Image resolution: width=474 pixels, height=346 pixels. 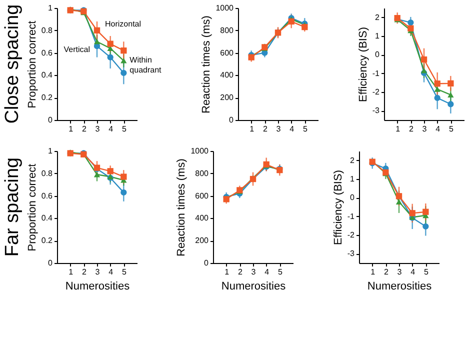 I want to click on series-label: Within quadrant, so click(x=146, y=65).